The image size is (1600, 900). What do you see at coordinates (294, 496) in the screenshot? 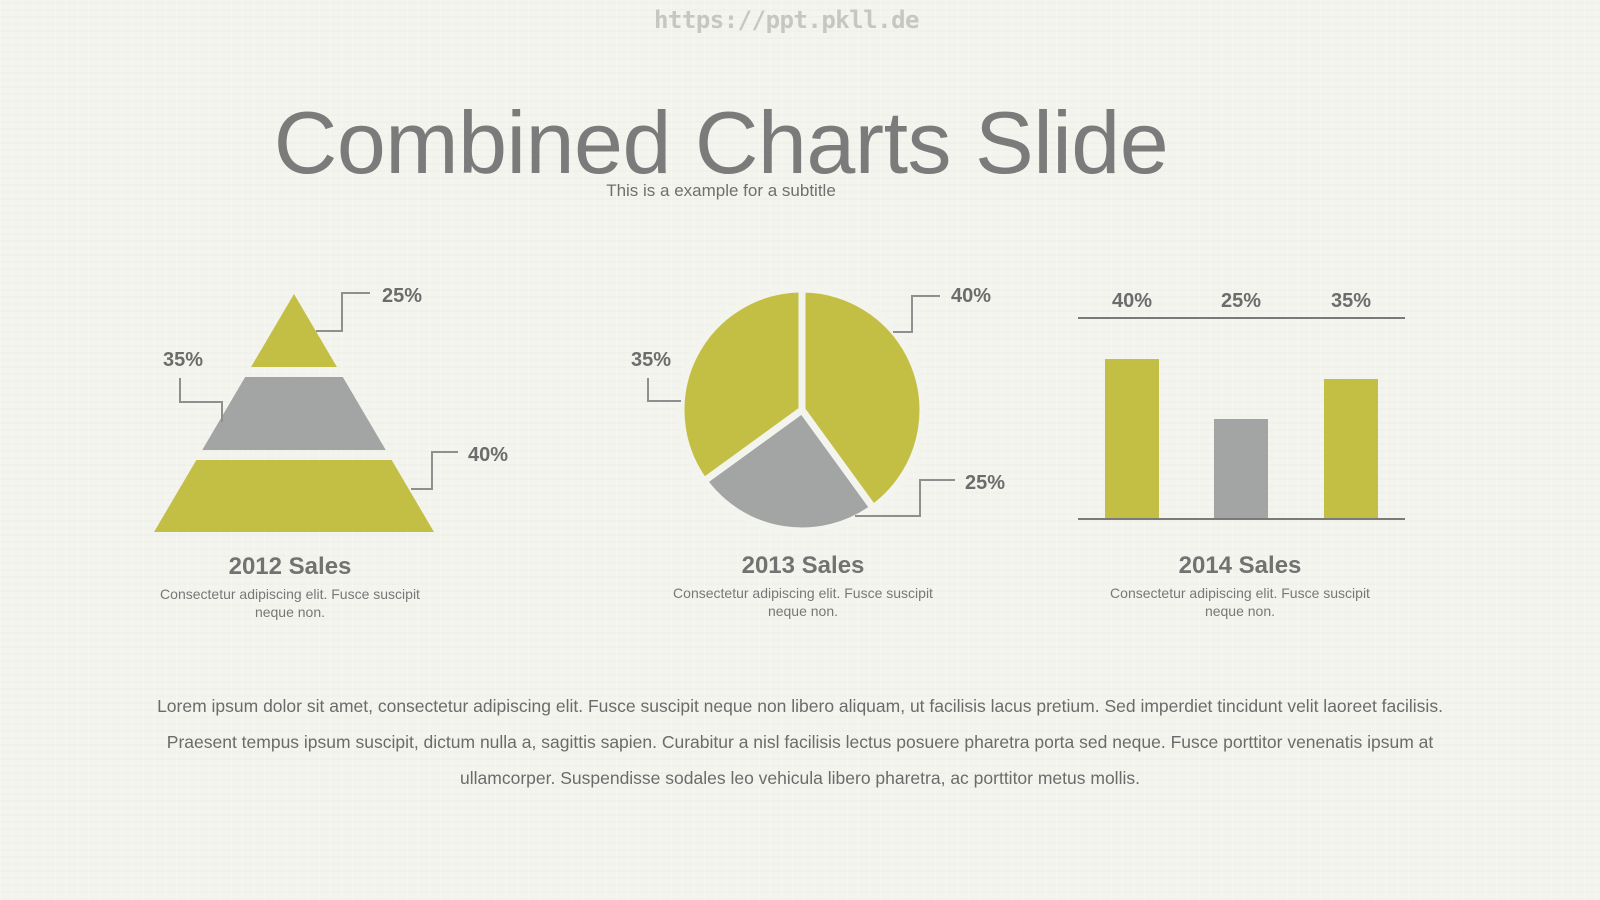
I see `pyramid-segment-bottom` at bounding box center [294, 496].